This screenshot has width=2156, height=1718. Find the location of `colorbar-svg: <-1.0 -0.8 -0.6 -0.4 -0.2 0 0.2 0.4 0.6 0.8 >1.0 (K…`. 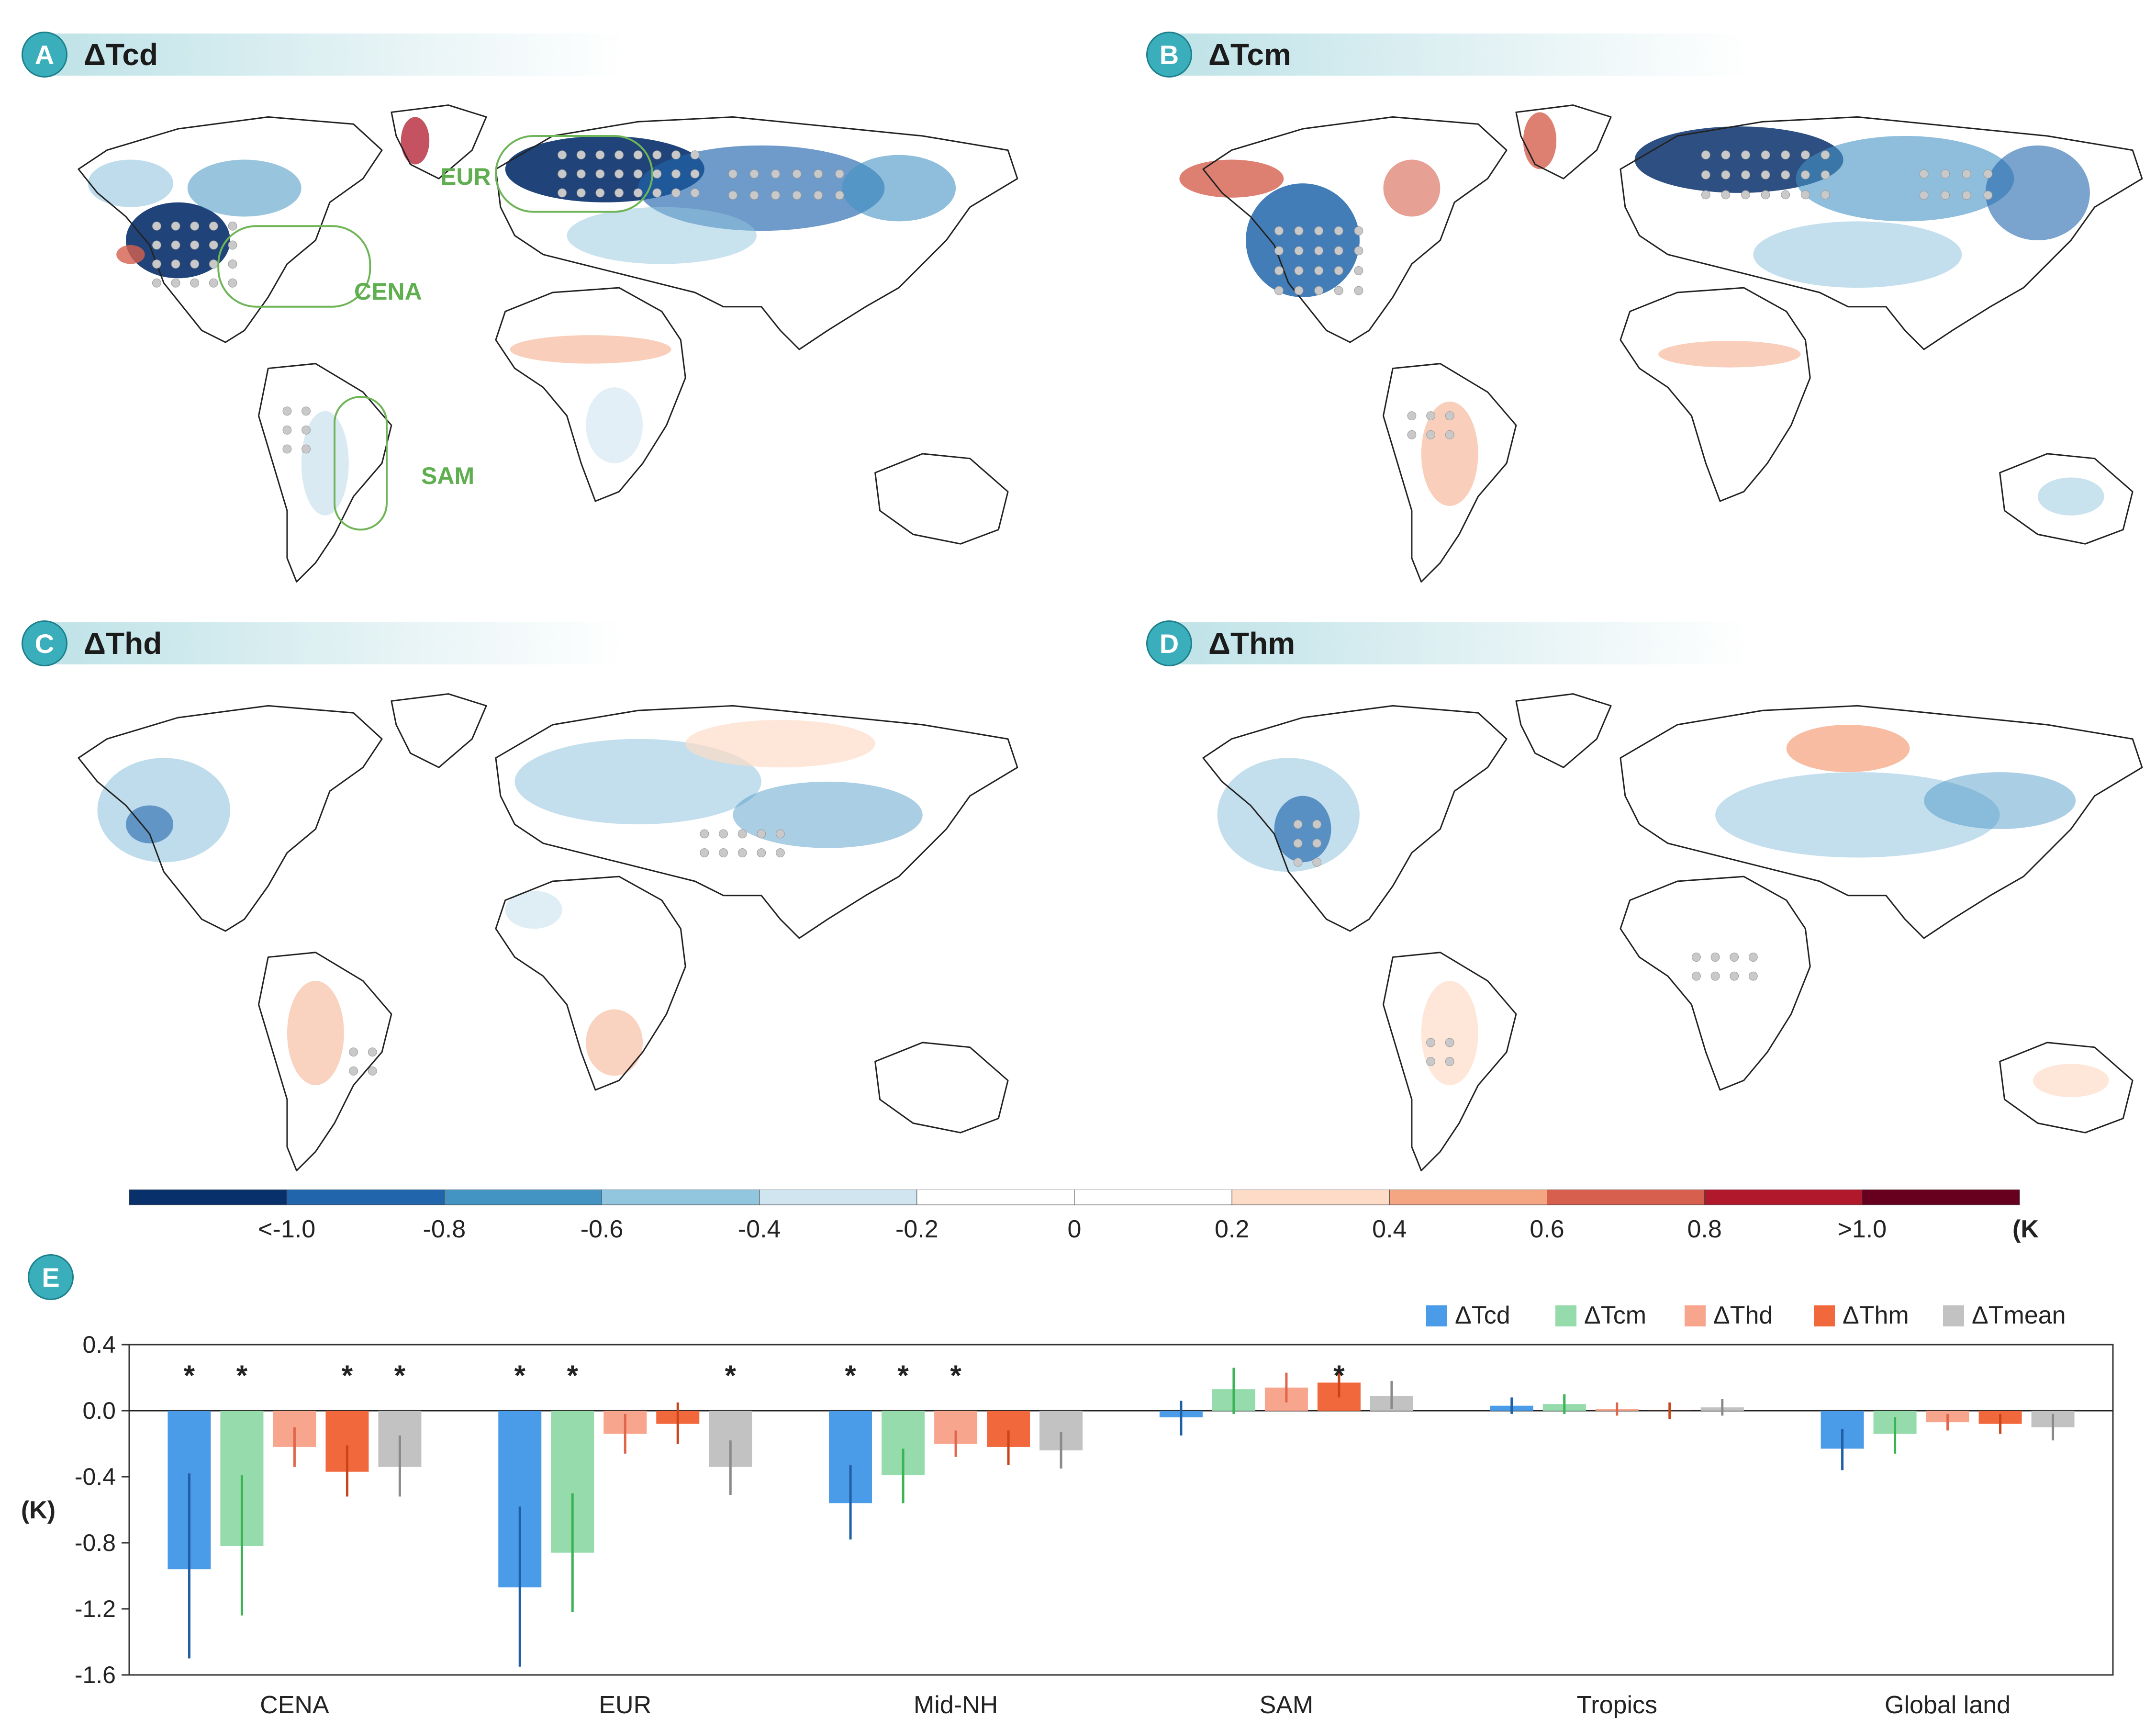

colorbar-svg: <-1.0 -0.8 -0.6 -0.4 -0.2 0 0.2 0.4 0.6 0.8 >1.0 (K… is located at coordinates (1088, 1216).